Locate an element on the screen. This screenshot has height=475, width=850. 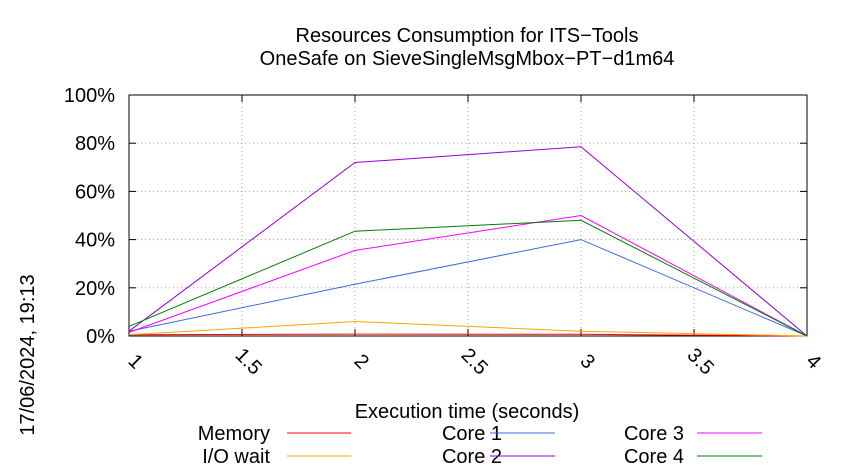
x-tick-label: 3 is located at coordinates (587, 361).